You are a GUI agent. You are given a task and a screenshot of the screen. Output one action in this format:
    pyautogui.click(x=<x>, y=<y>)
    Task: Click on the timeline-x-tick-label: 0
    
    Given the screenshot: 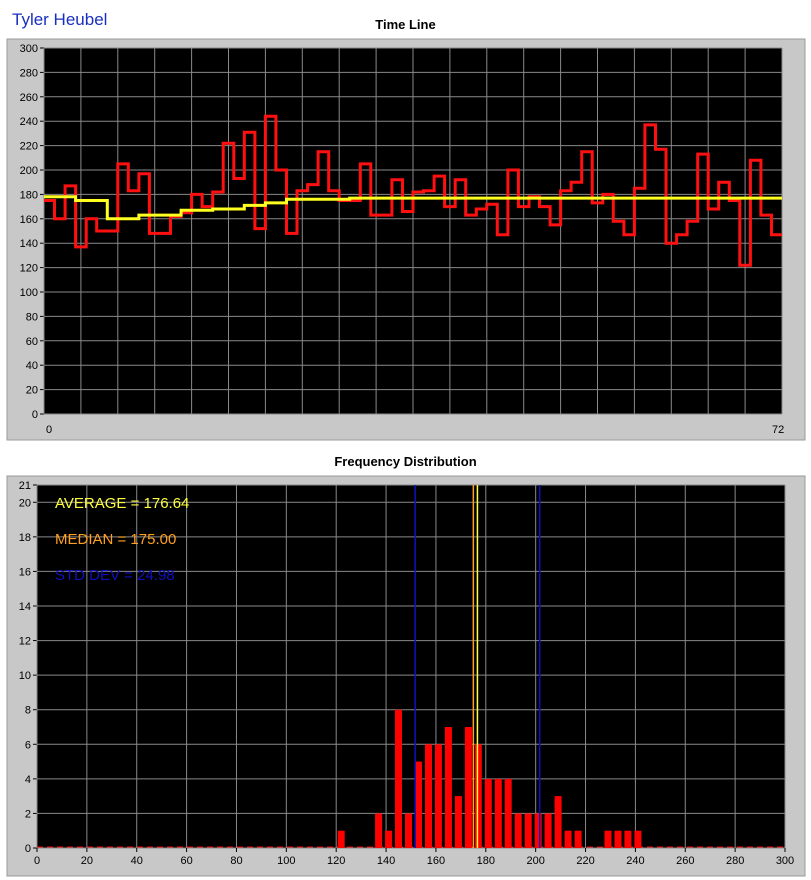 What is the action you would take?
    pyautogui.click(x=49, y=430)
    